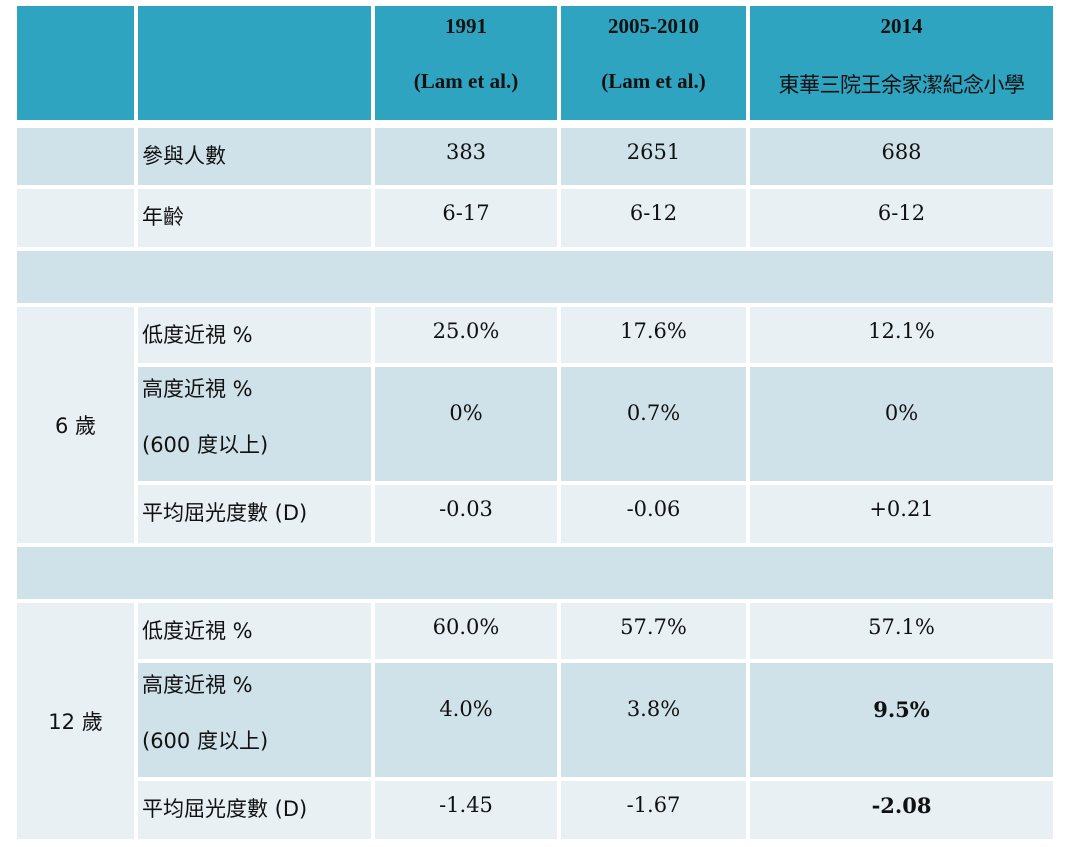 This screenshot has height=847, width=1067. What do you see at coordinates (901, 720) in the screenshot?
I see `age12-high-myopia-2014: 9.5%` at bounding box center [901, 720].